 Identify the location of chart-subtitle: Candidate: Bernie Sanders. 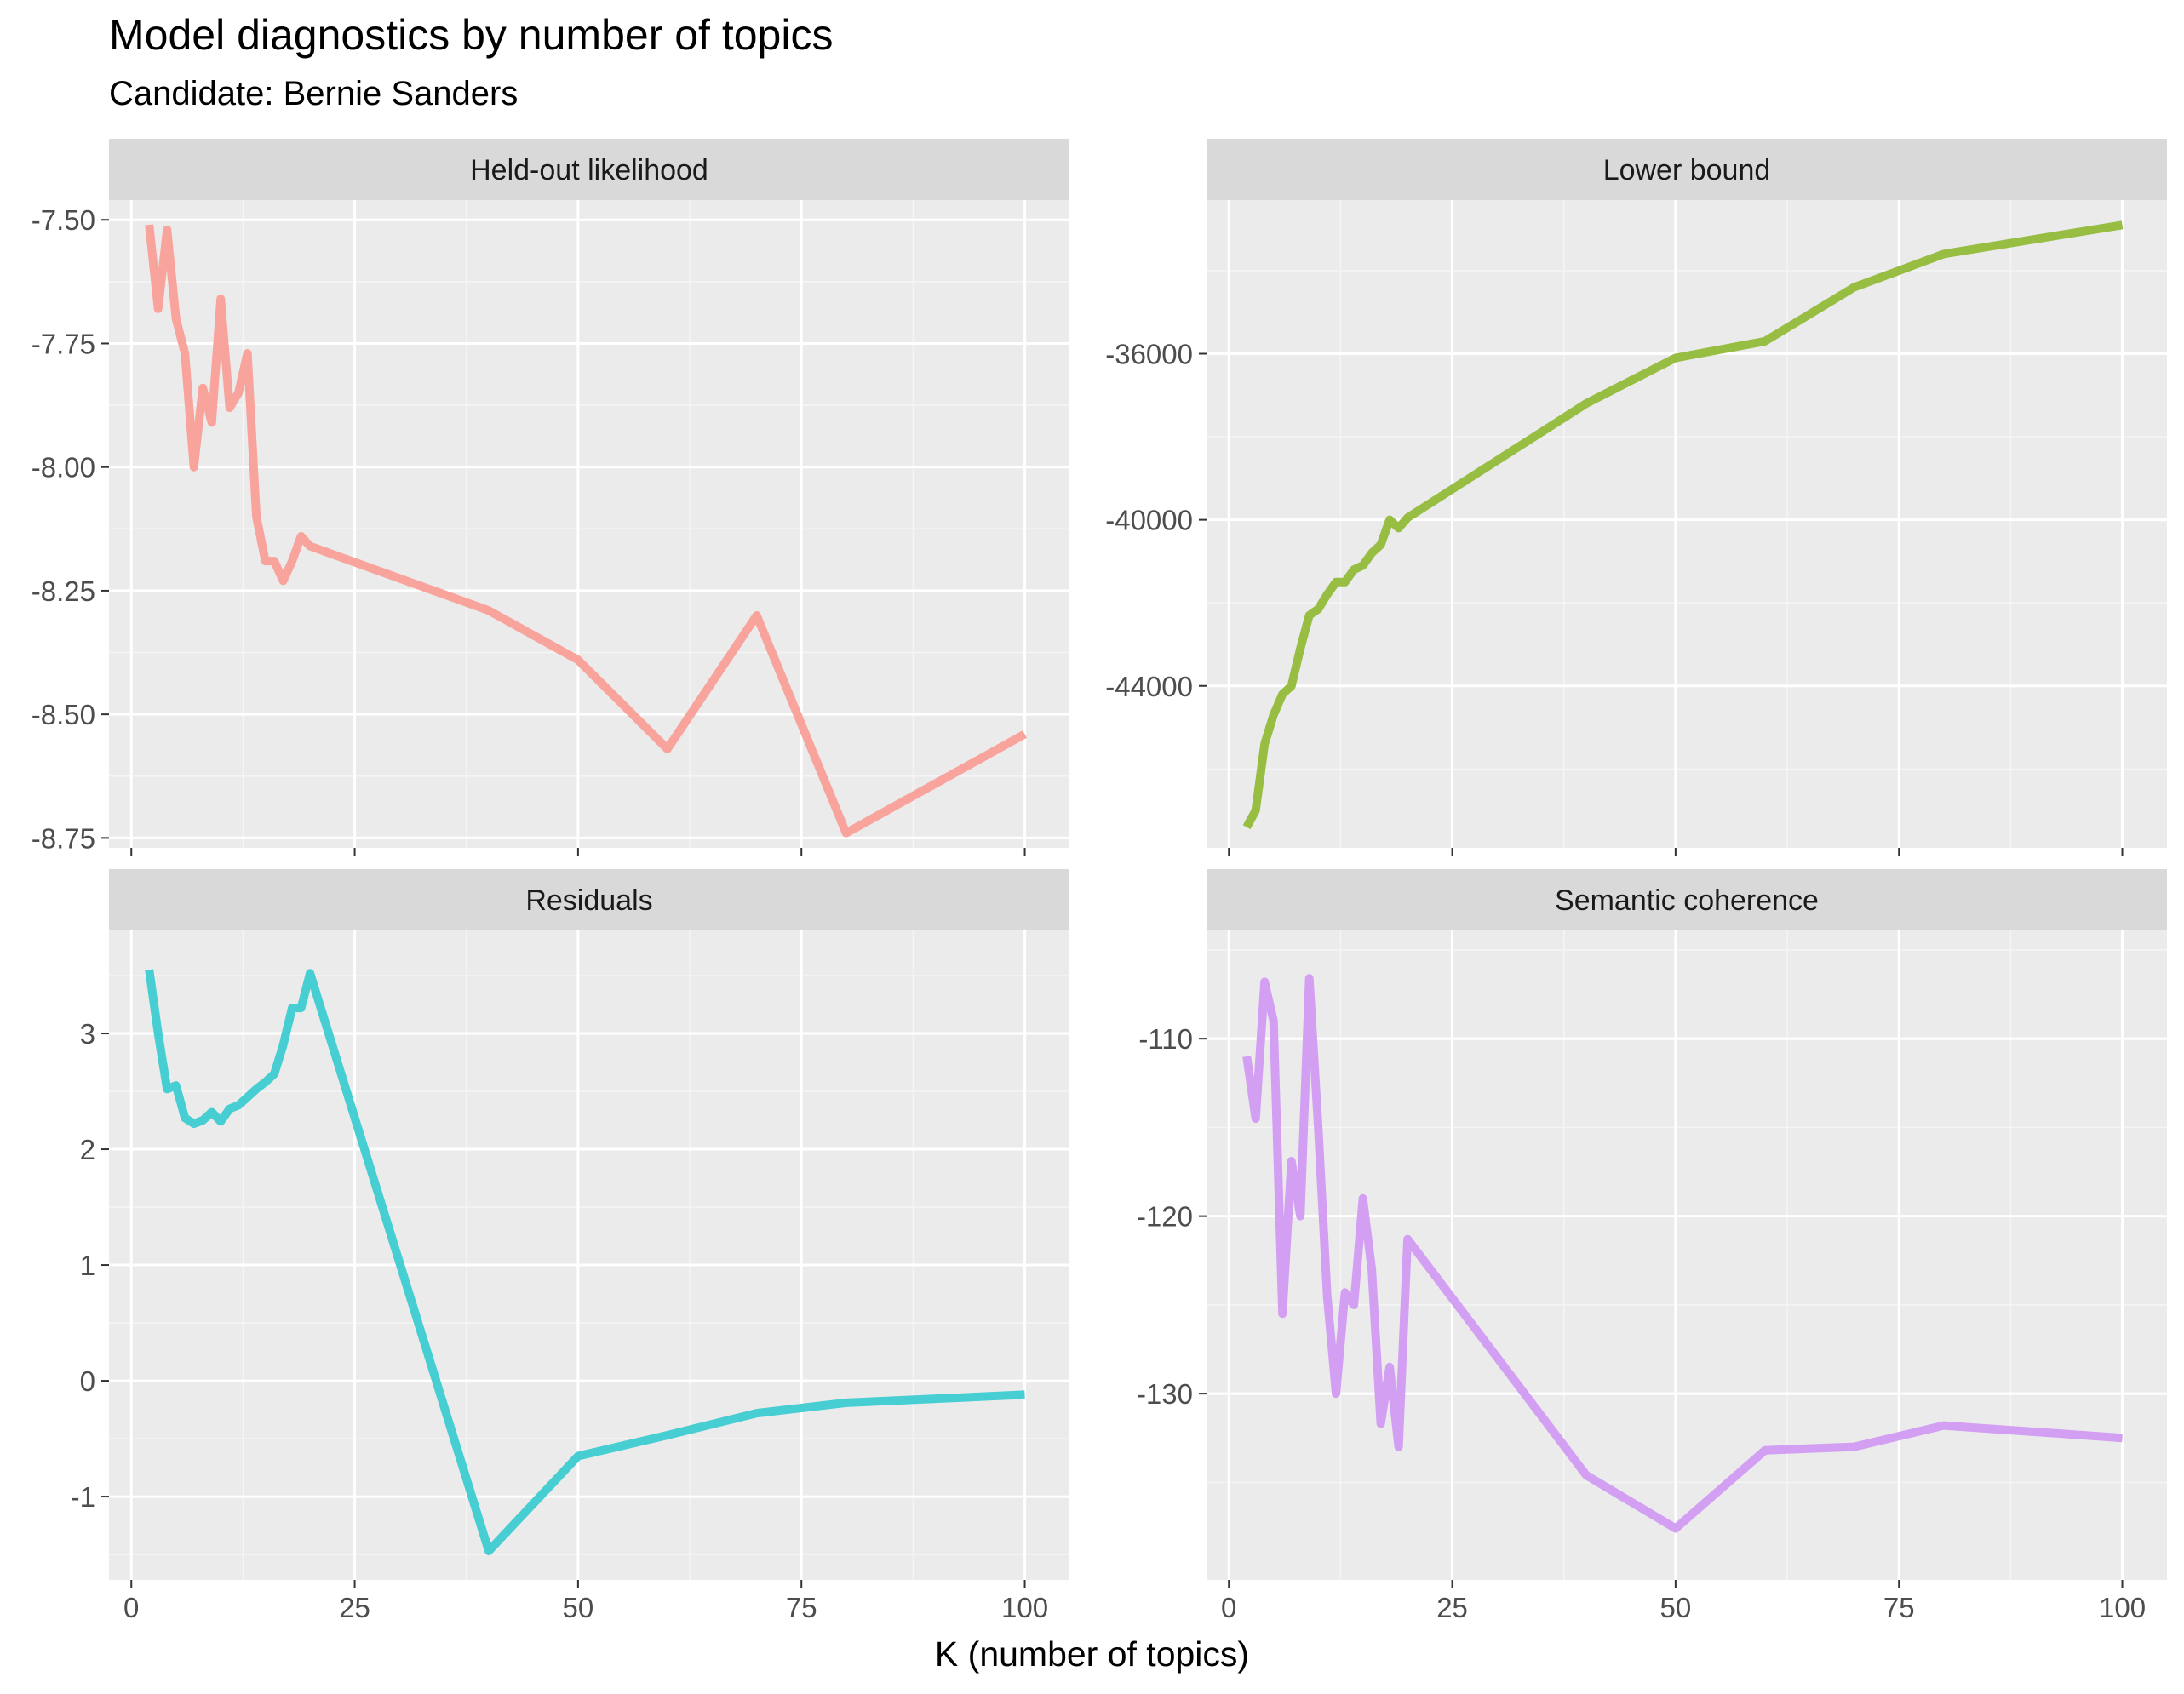
(314, 93).